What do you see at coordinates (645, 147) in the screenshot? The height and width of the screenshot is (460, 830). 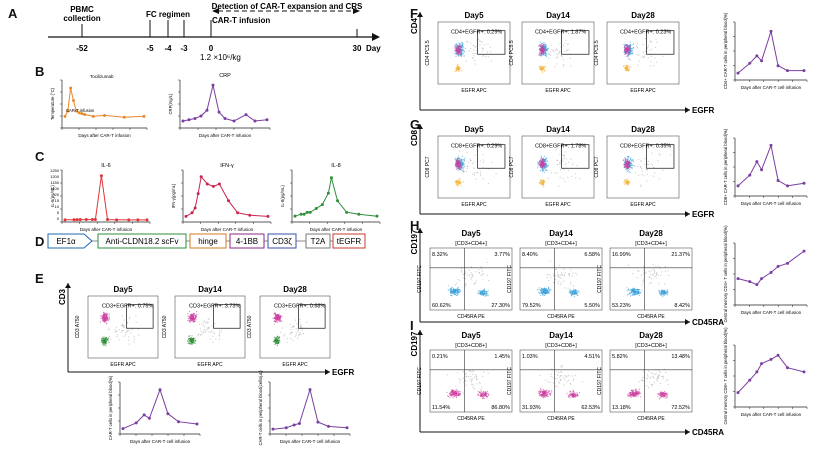 I see `gate-percentage: CD8+EGFR+: 0.35%` at bounding box center [645, 147].